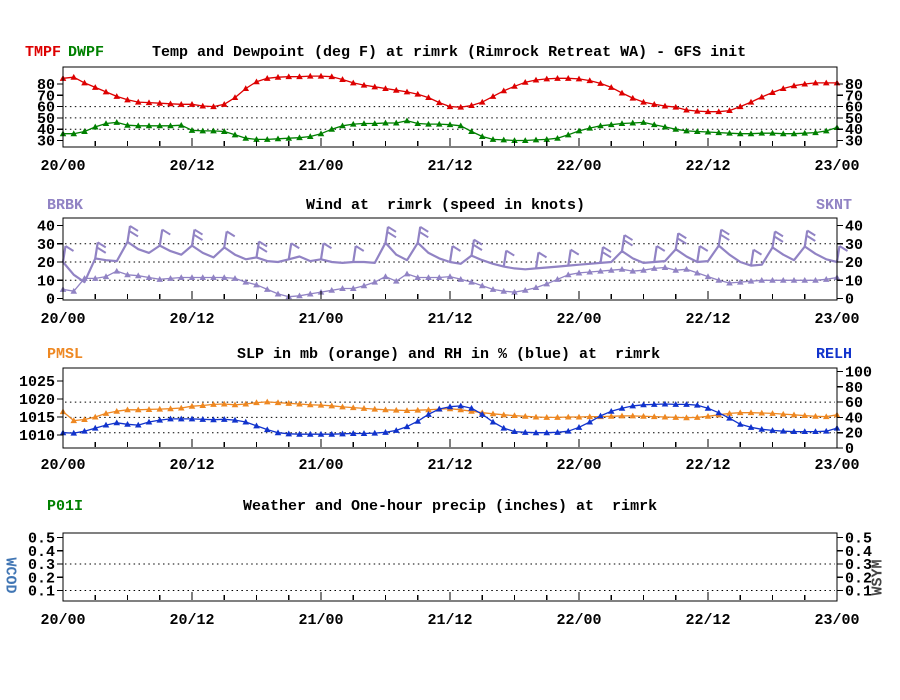 Image resolution: width=900 pixels, height=700 pixels. I want to click on y-tick-label-right: 0.1, so click(858, 592).